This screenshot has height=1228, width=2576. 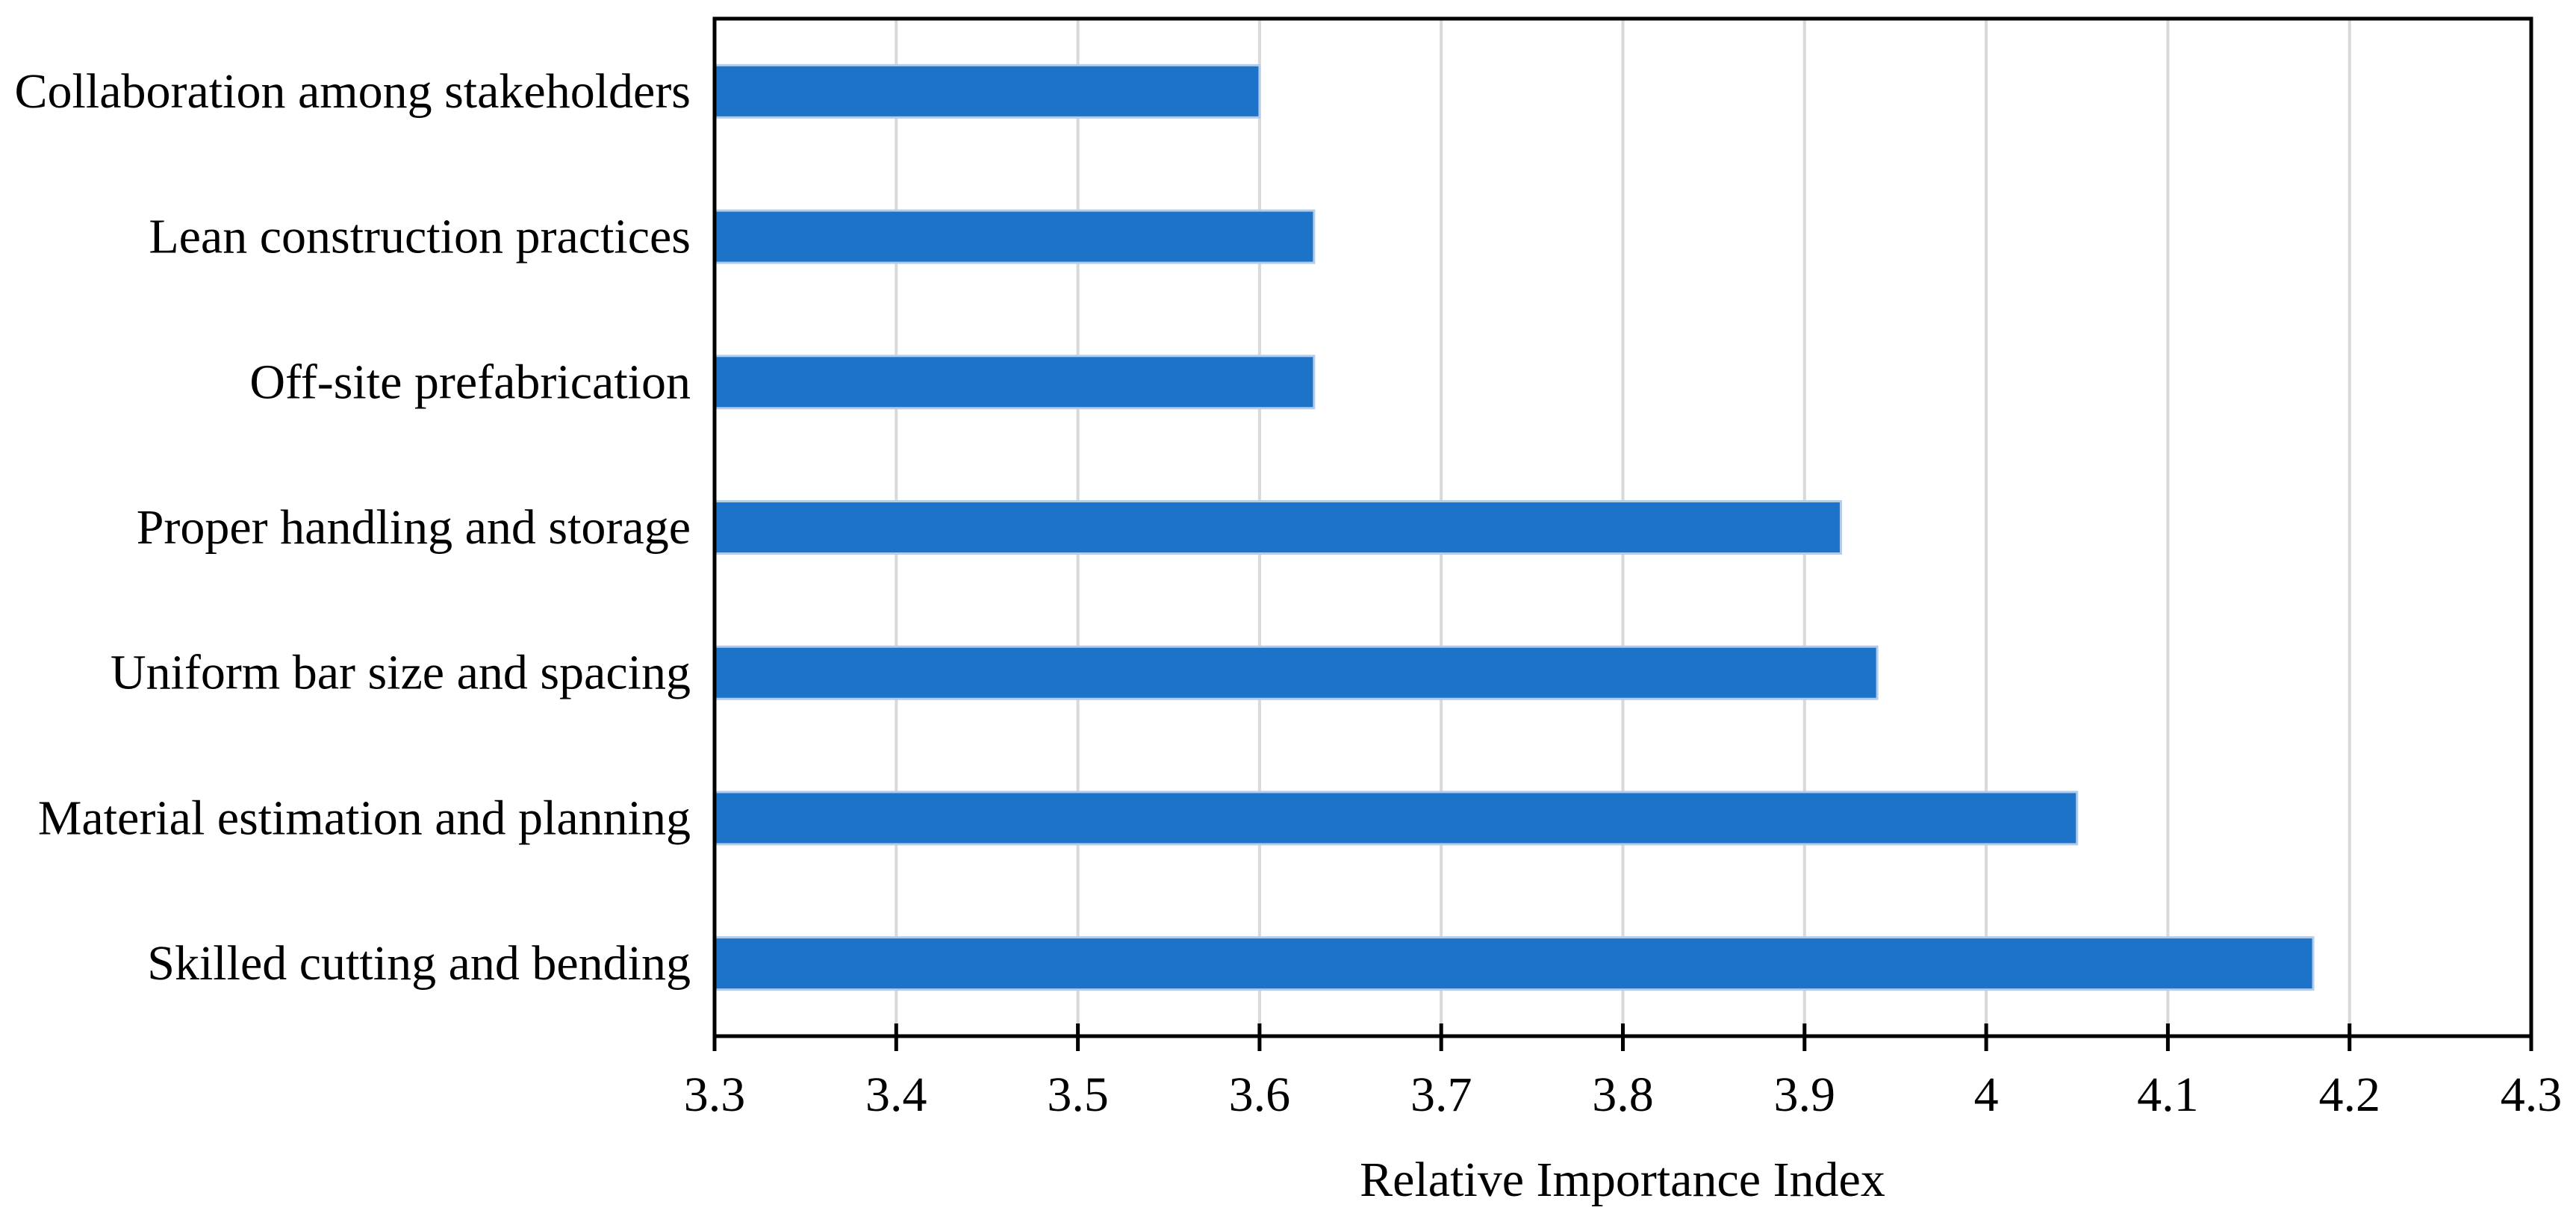 I want to click on category-label: Skilled cutting and bending, so click(x=419, y=963).